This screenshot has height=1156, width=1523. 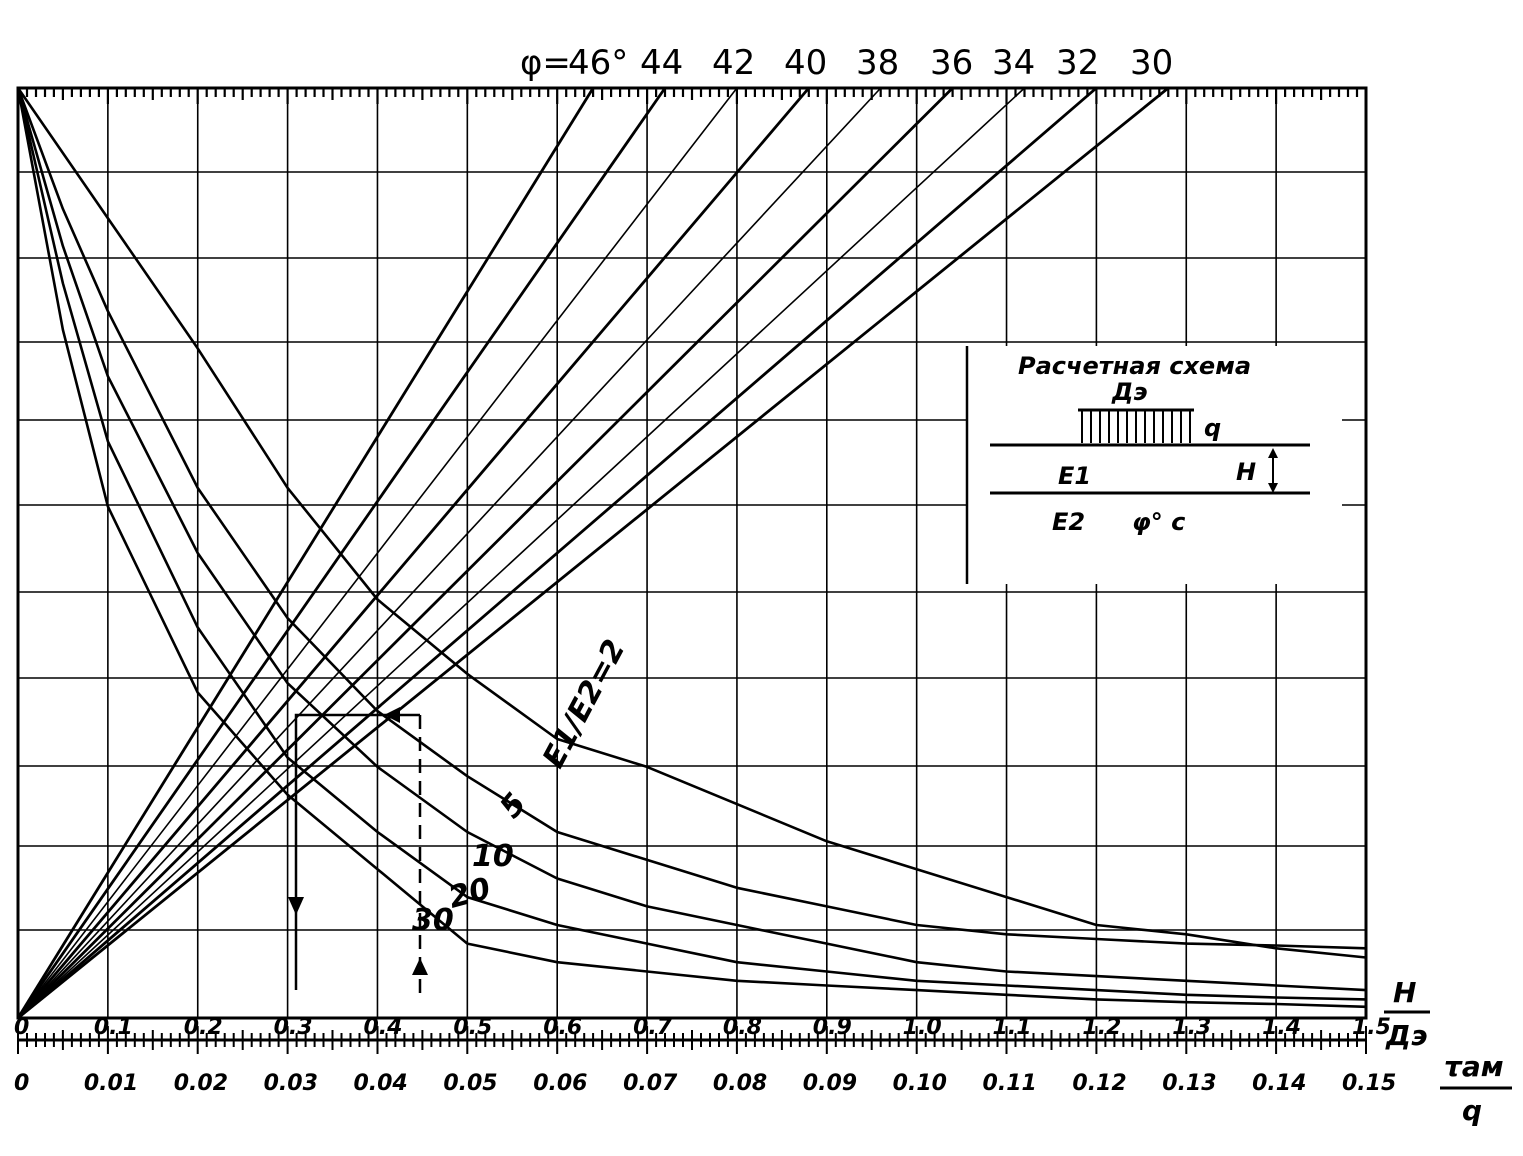 What do you see at coordinates (584, 704) in the screenshot?
I see `e-ratio-label-2: E1/E2=2` at bounding box center [584, 704].